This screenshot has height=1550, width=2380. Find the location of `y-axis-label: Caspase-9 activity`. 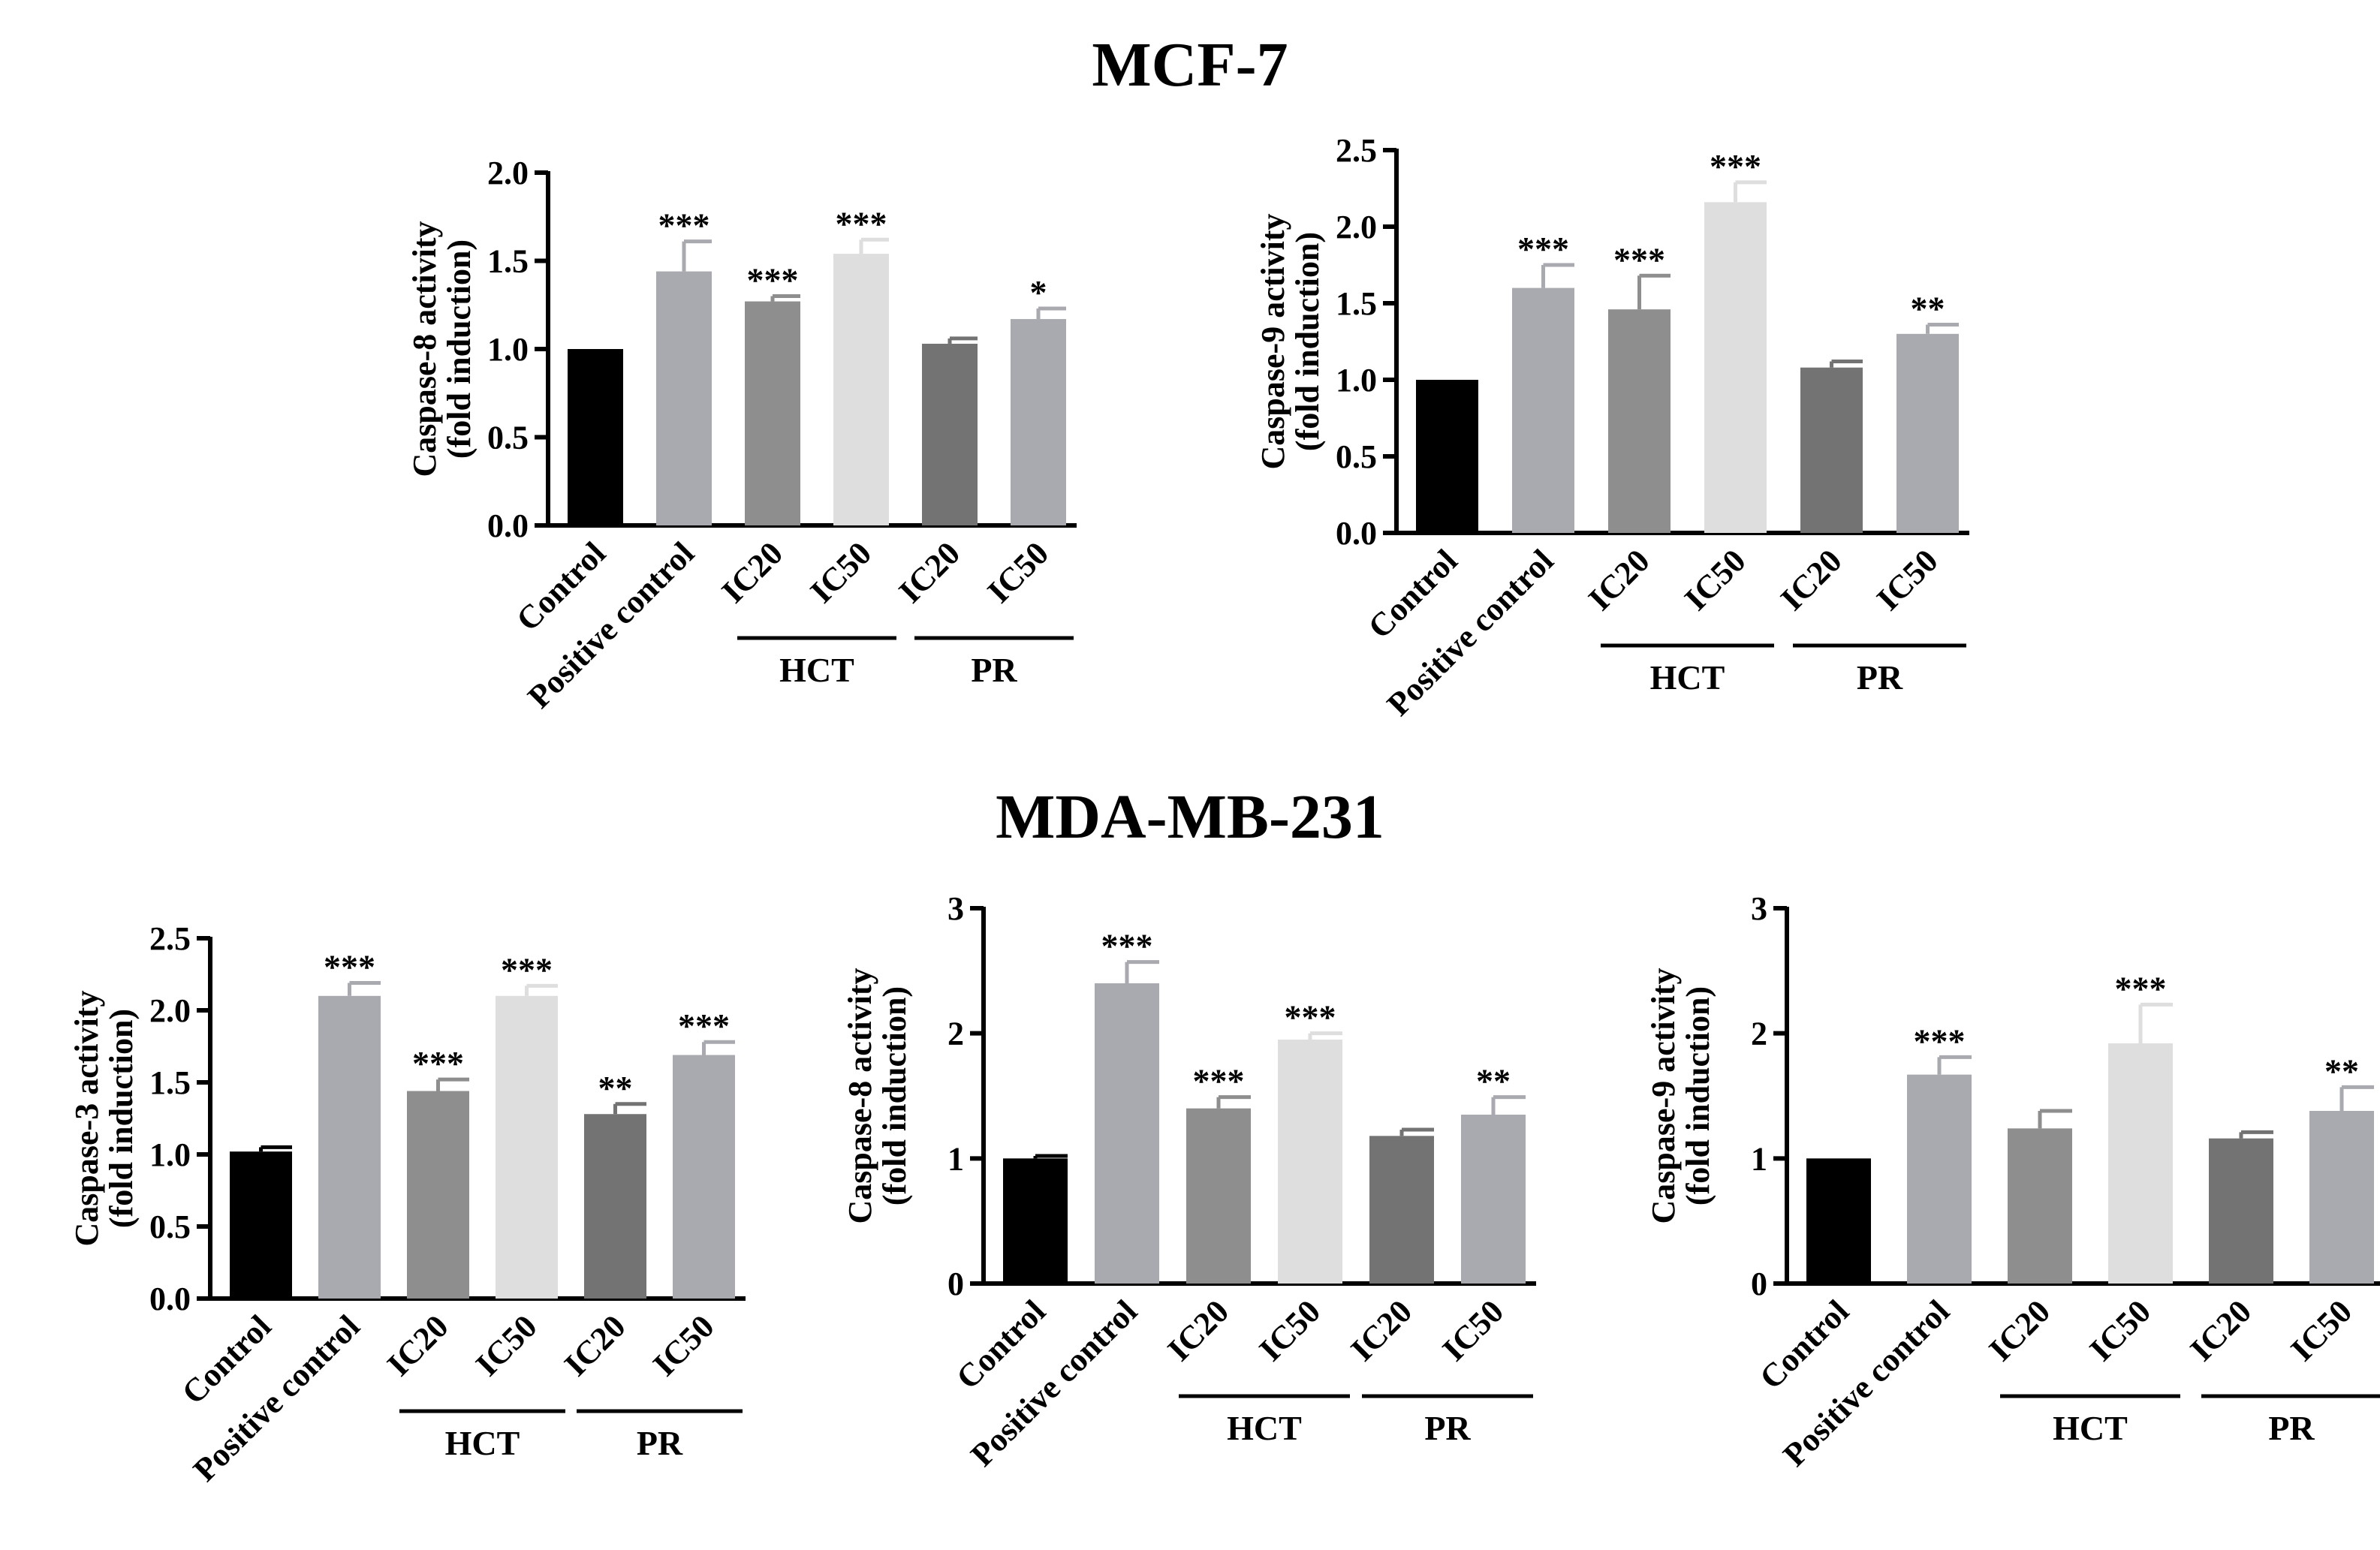

y-axis-label: Caspase-9 activity is located at coordinates (1273, 342).